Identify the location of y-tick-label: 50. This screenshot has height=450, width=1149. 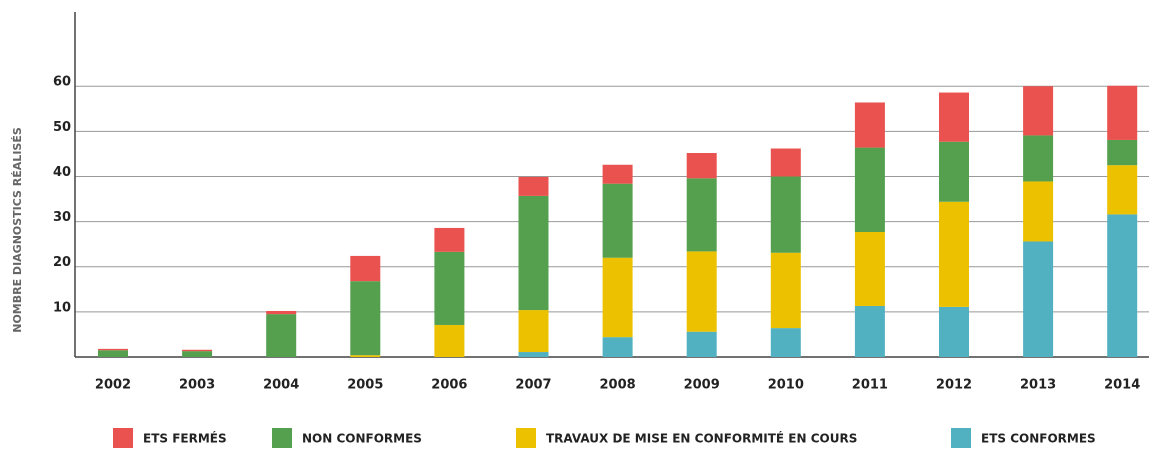
(62, 127).